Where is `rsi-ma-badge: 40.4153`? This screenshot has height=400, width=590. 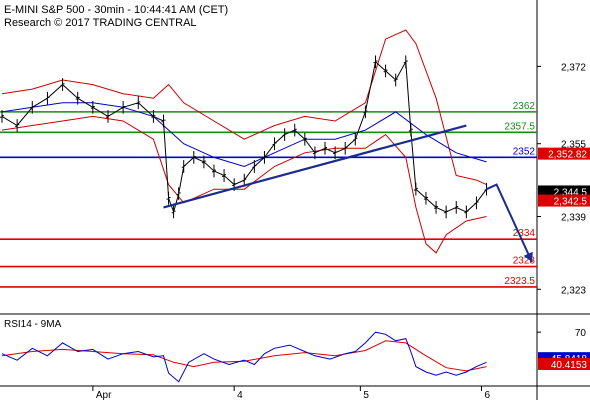 rsi-ma-badge: 40.4153 is located at coordinates (564, 364).